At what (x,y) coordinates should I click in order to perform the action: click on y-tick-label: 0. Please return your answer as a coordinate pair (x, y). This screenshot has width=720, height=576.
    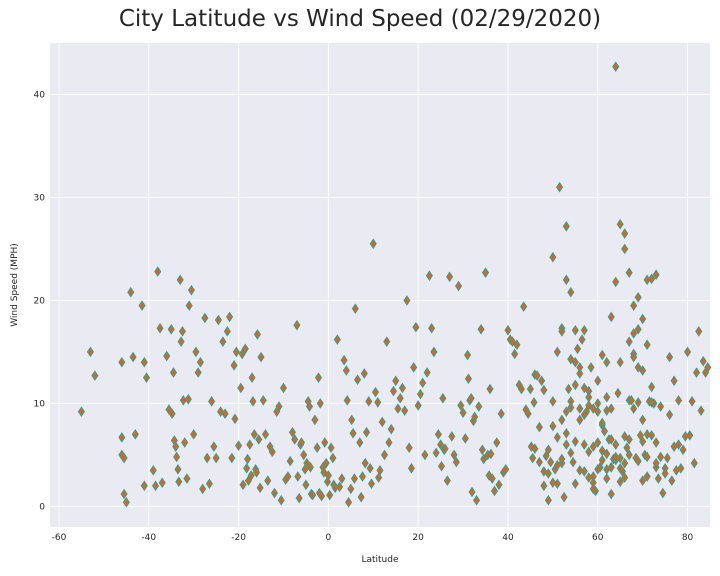
    Looking at the image, I should click on (42, 507).